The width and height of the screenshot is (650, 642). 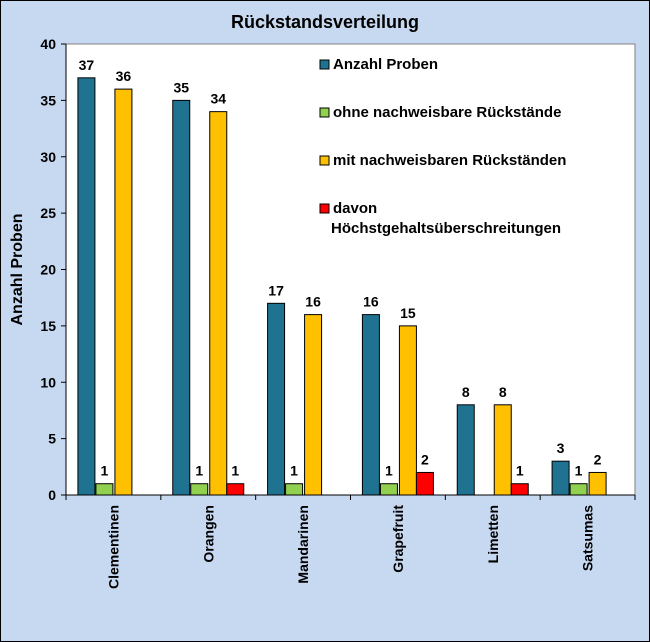 What do you see at coordinates (48, 270) in the screenshot?
I see `y-tick-label: 20` at bounding box center [48, 270].